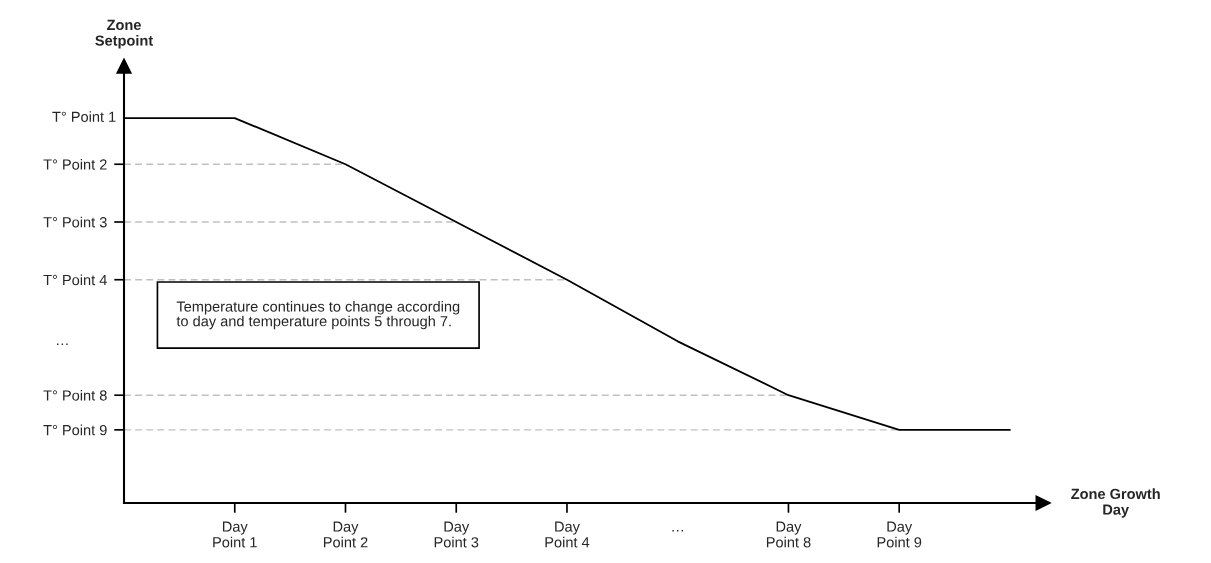 Image resolution: width=1211 pixels, height=563 pixels. Describe the element at coordinates (899, 534) in the screenshot. I see `x-tick-label: Day Point 9` at that location.